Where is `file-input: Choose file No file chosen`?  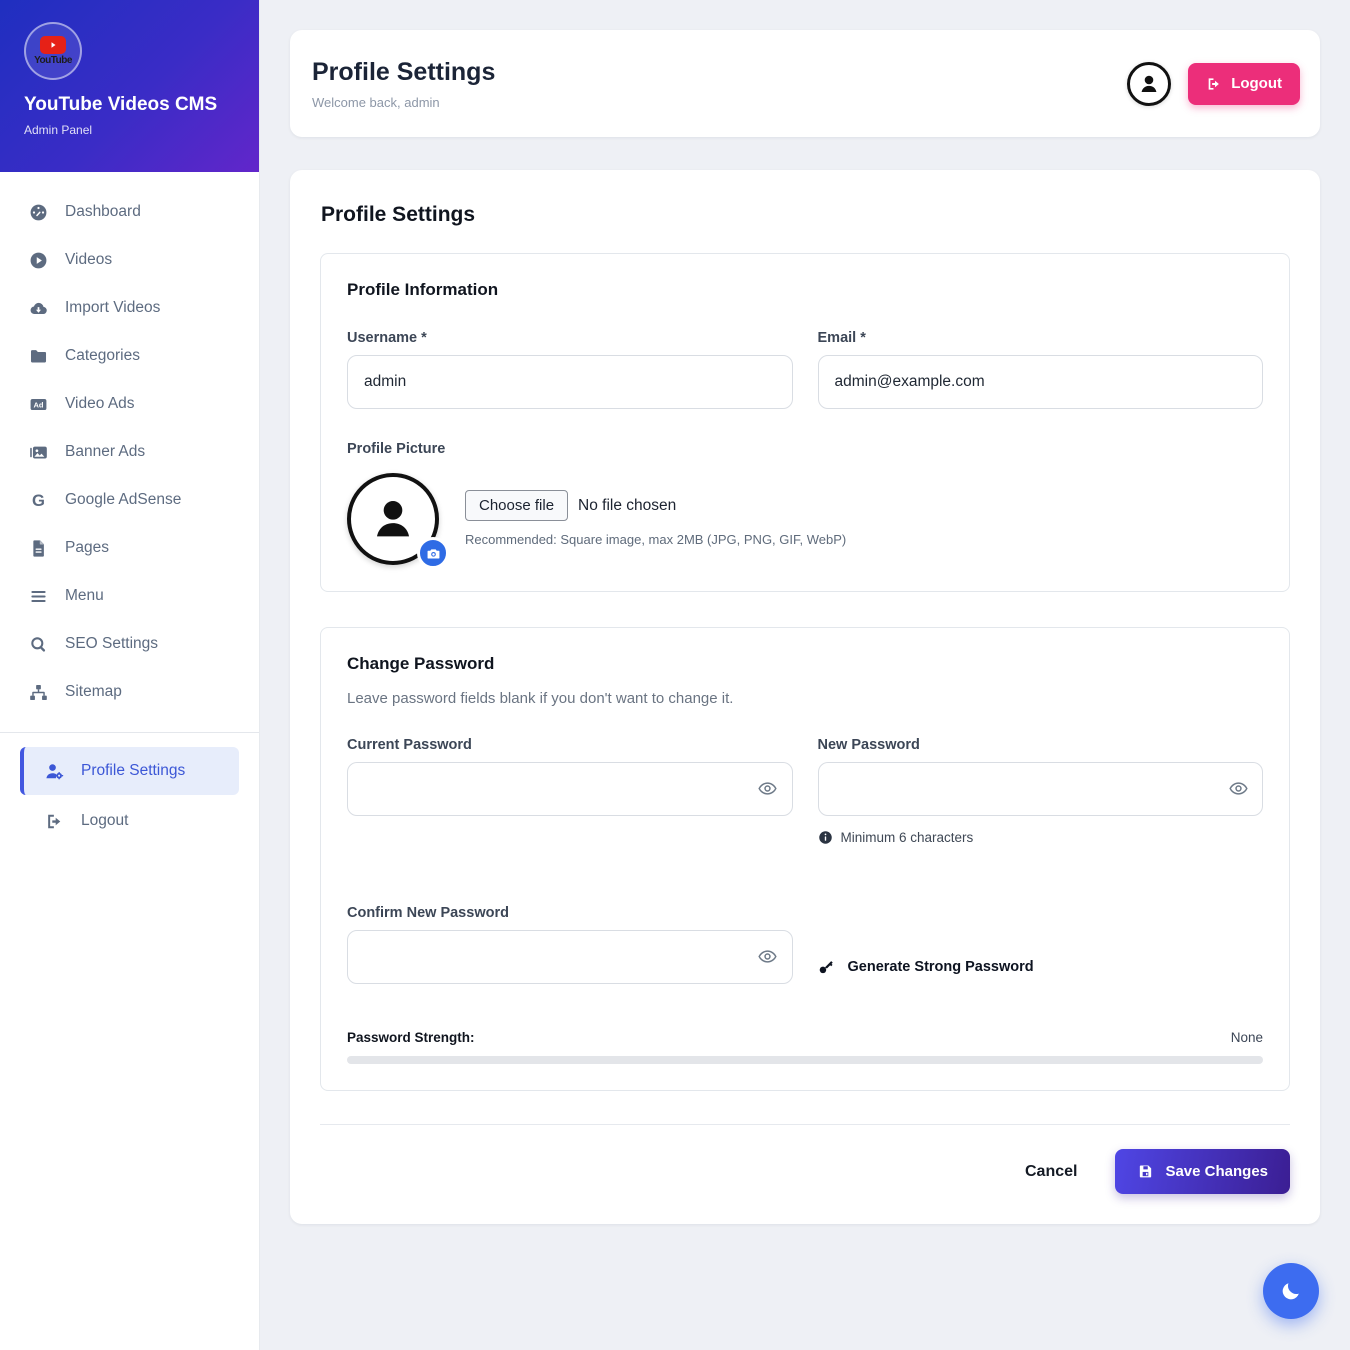 file-input: Choose file No file chosen is located at coordinates (655, 505).